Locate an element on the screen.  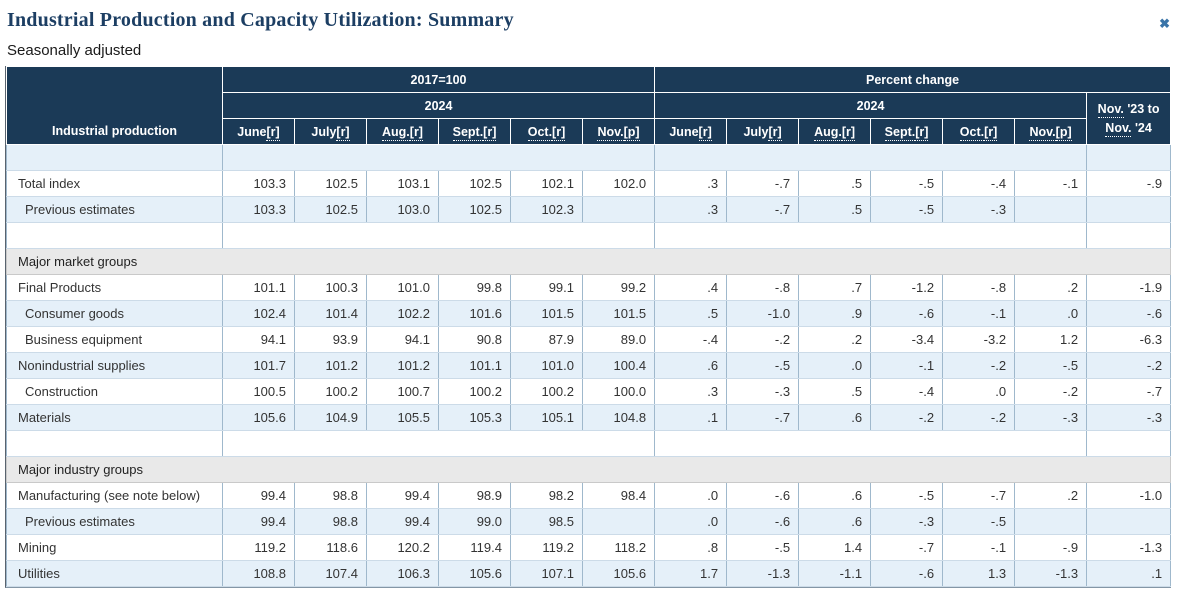
pct-value-cell: -.7 is located at coordinates (763, 209).